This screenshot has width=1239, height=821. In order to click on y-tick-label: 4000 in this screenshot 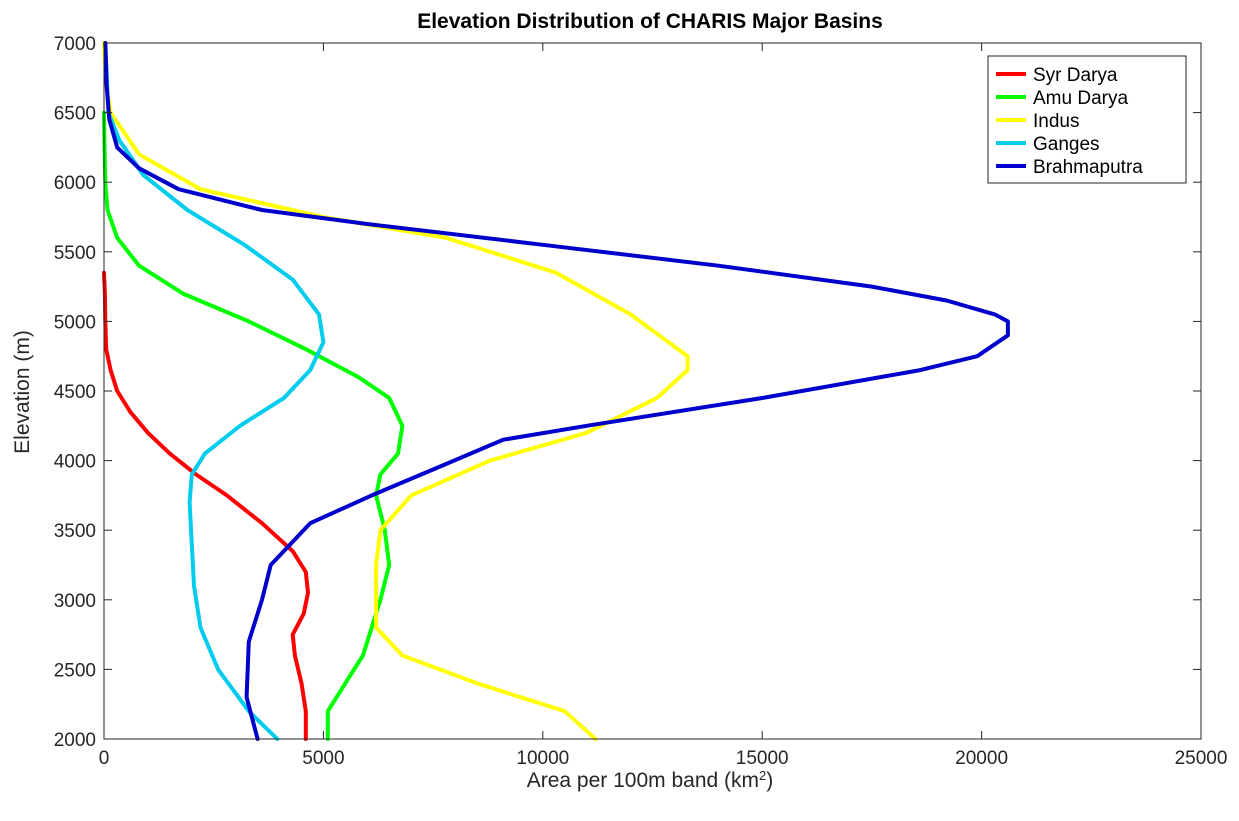, I will do `click(75, 462)`.